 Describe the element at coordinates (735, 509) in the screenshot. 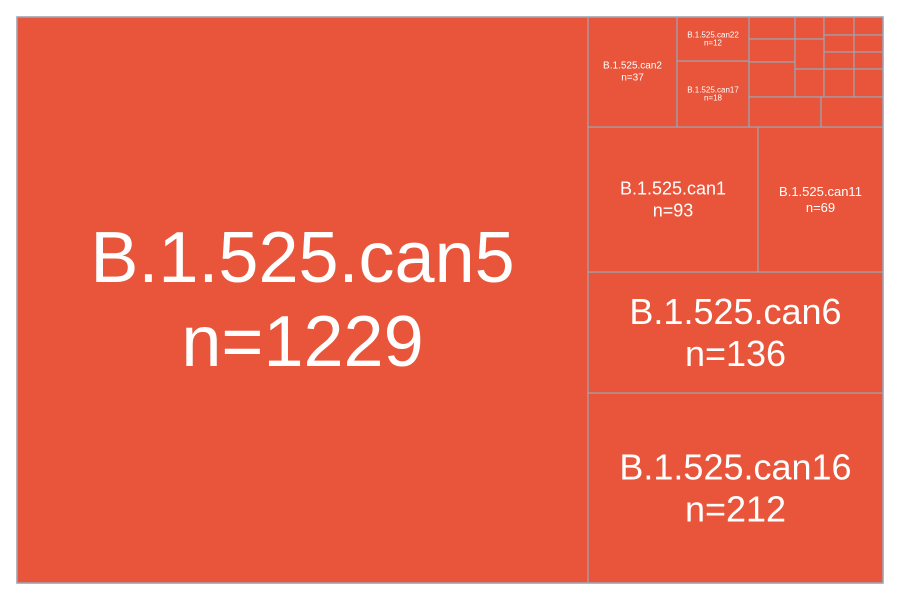

I see `treemap-cell-count: n=212` at that location.